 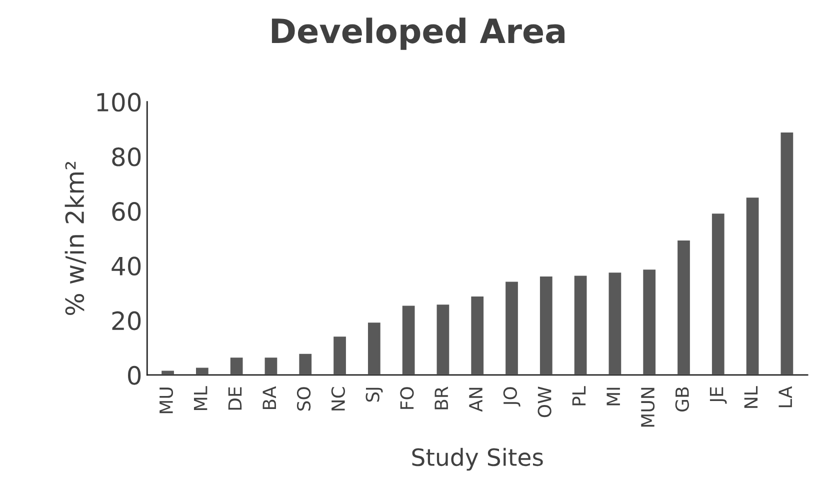 I want to click on y-axis-title: % w/in 2km², so click(x=75, y=239).